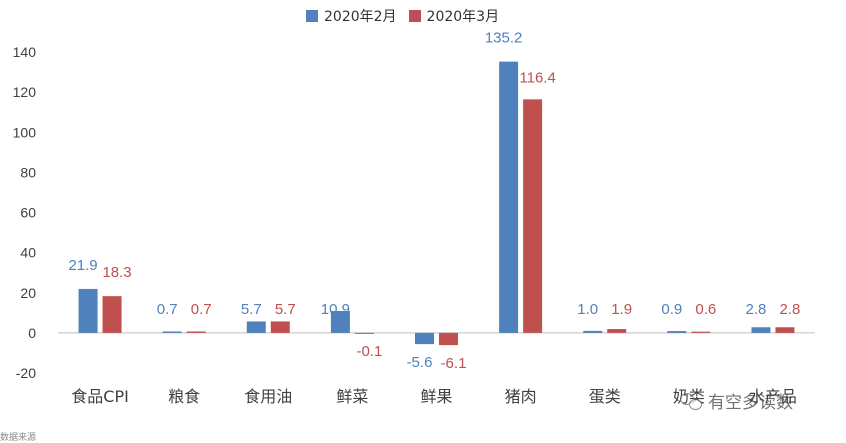 This screenshot has height=443, width=846. Describe the element at coordinates (26, 373) in the screenshot. I see `y-tick-label: -20` at that location.